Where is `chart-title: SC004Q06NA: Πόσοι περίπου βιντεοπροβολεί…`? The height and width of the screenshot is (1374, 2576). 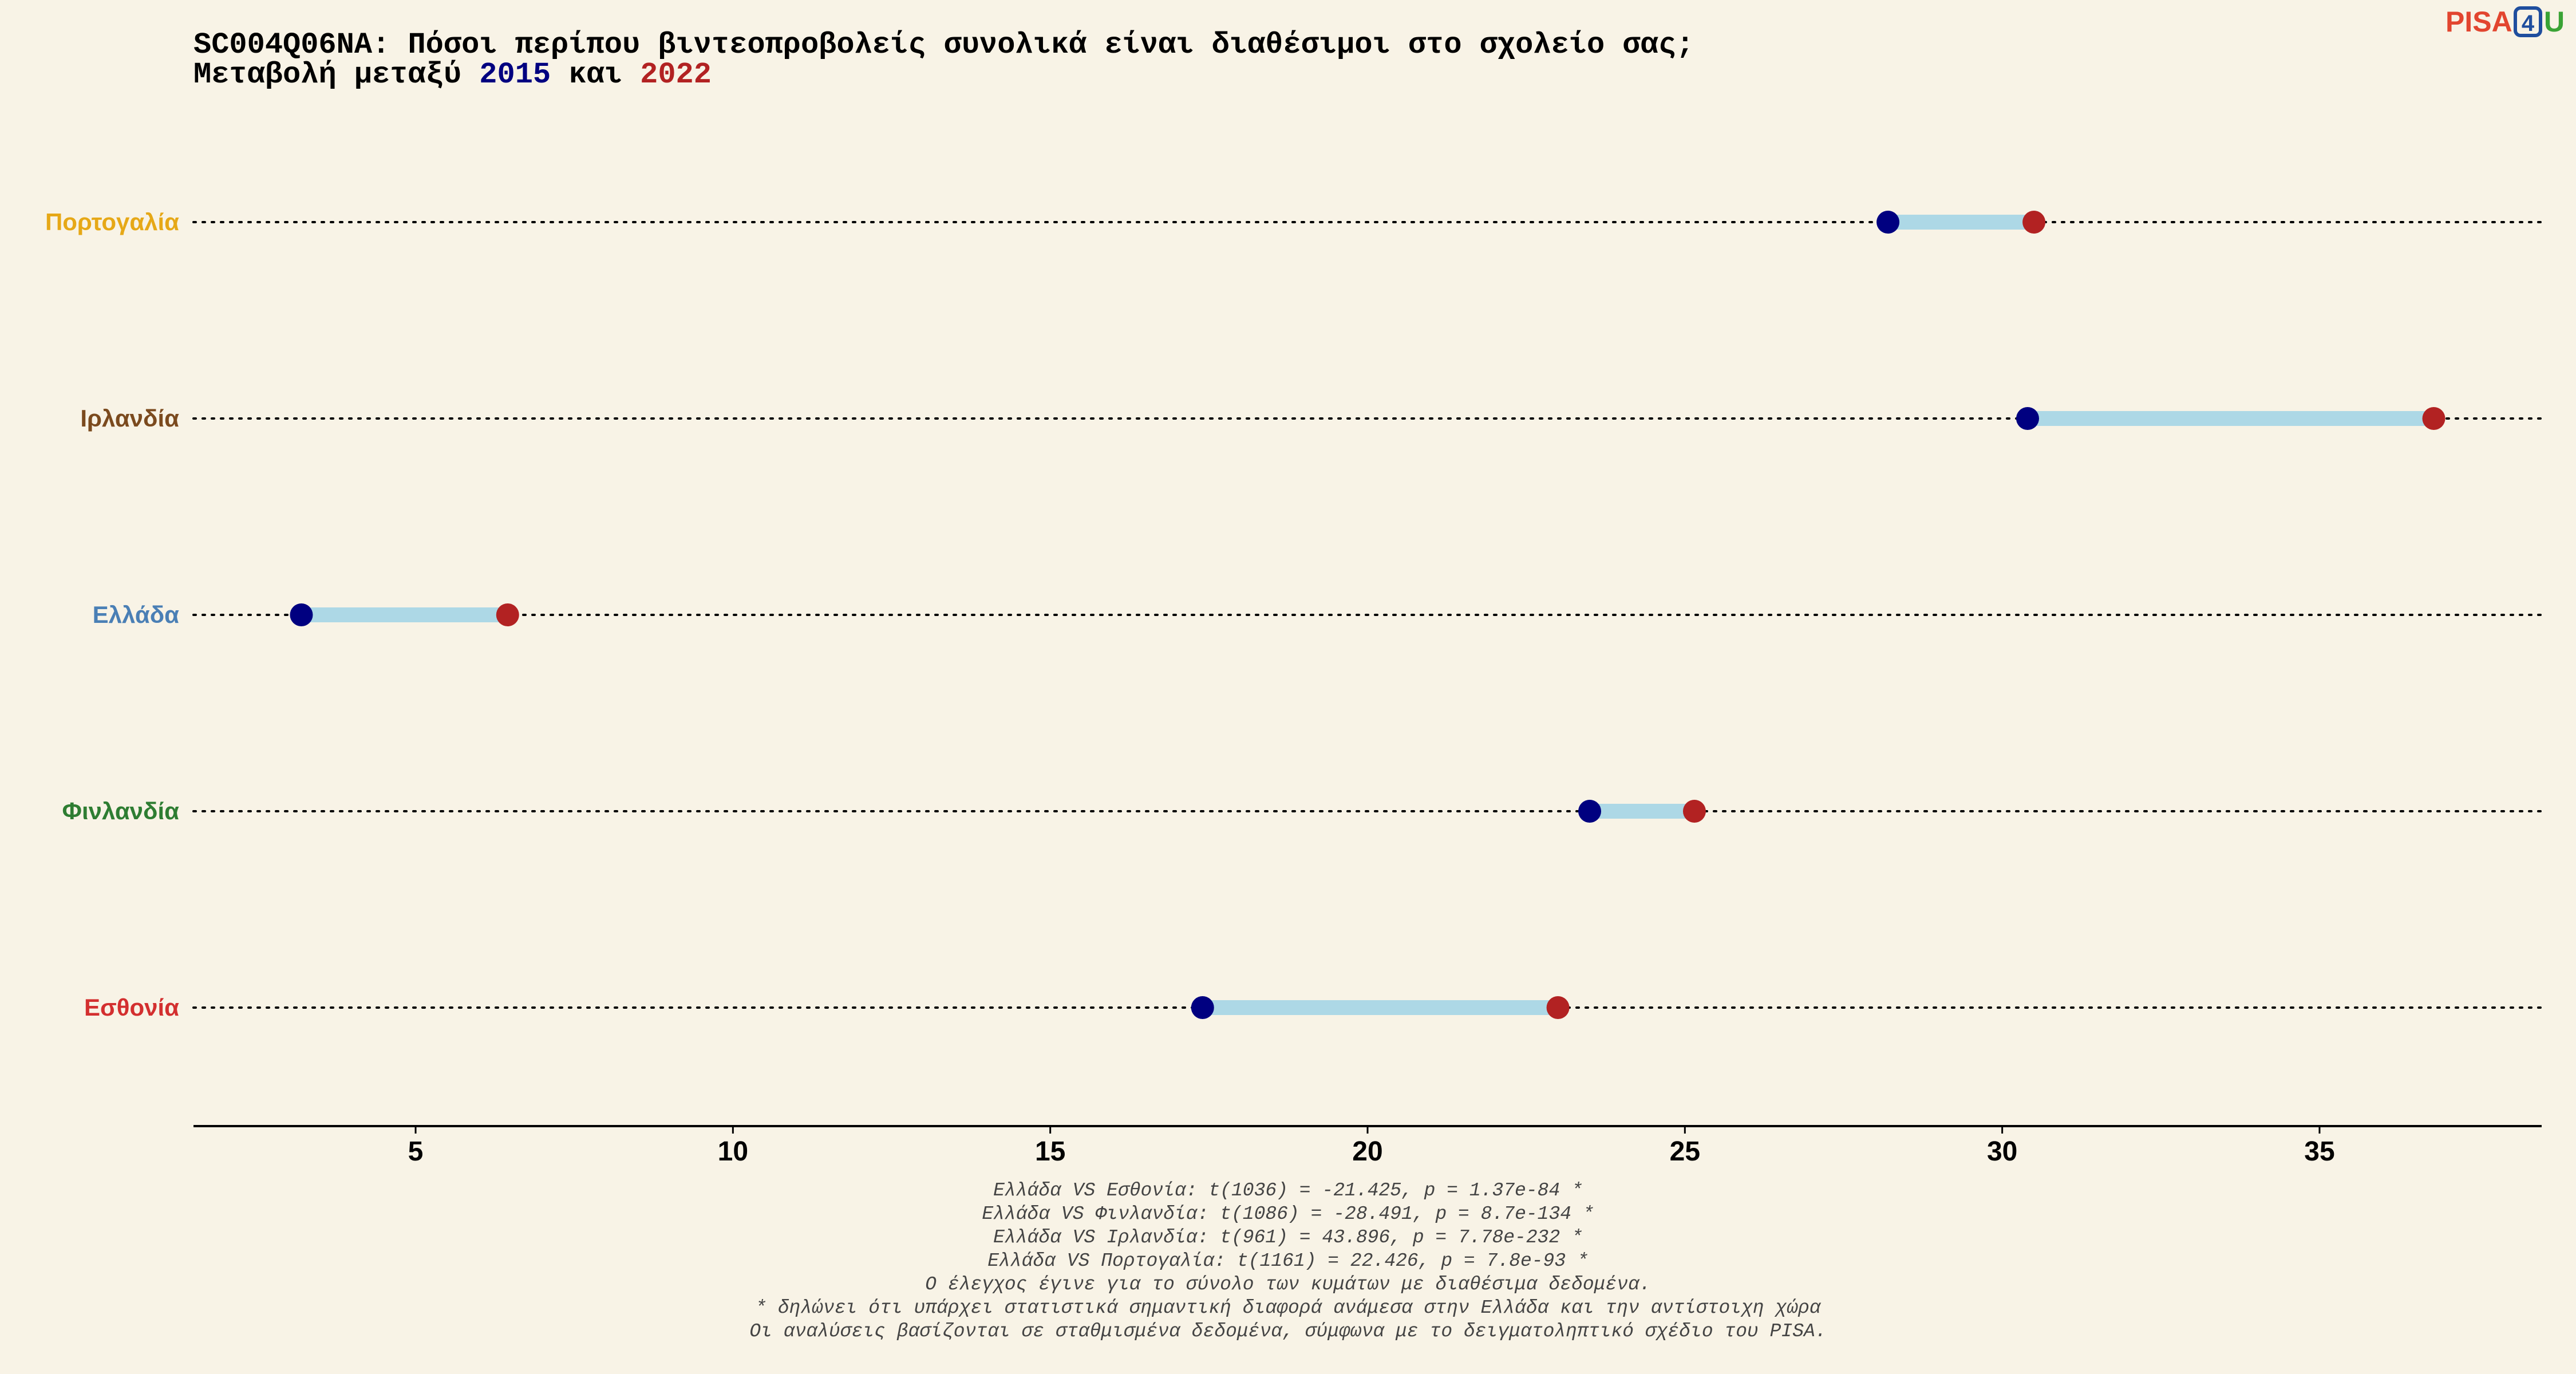 chart-title: SC004Q06NA: Πόσοι περίπου βιντεοπροβολεί… is located at coordinates (943, 45).